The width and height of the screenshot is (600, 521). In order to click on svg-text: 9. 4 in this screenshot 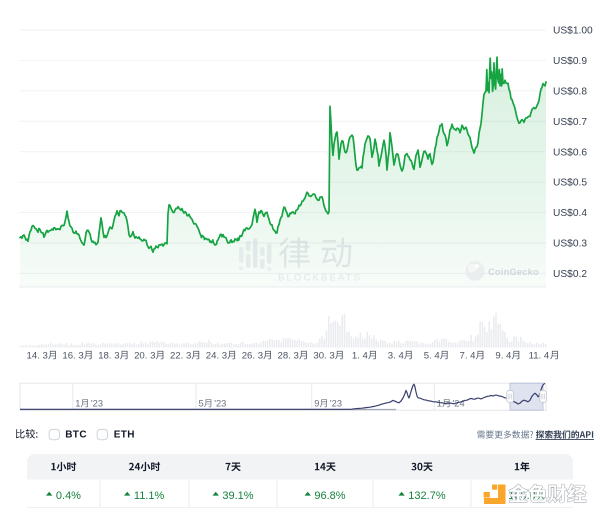, I will do `click(503, 356)`.